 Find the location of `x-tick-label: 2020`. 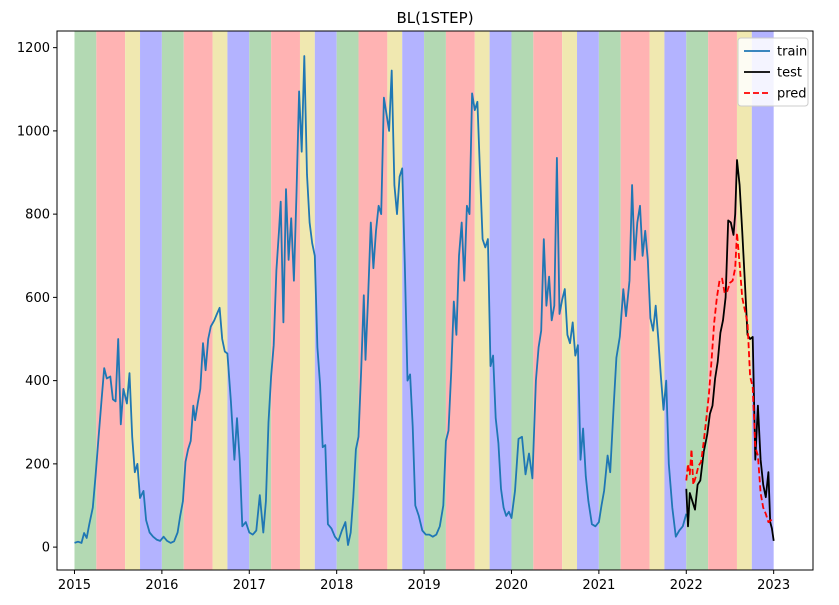

x-tick-label: 2020 is located at coordinates (511, 585).